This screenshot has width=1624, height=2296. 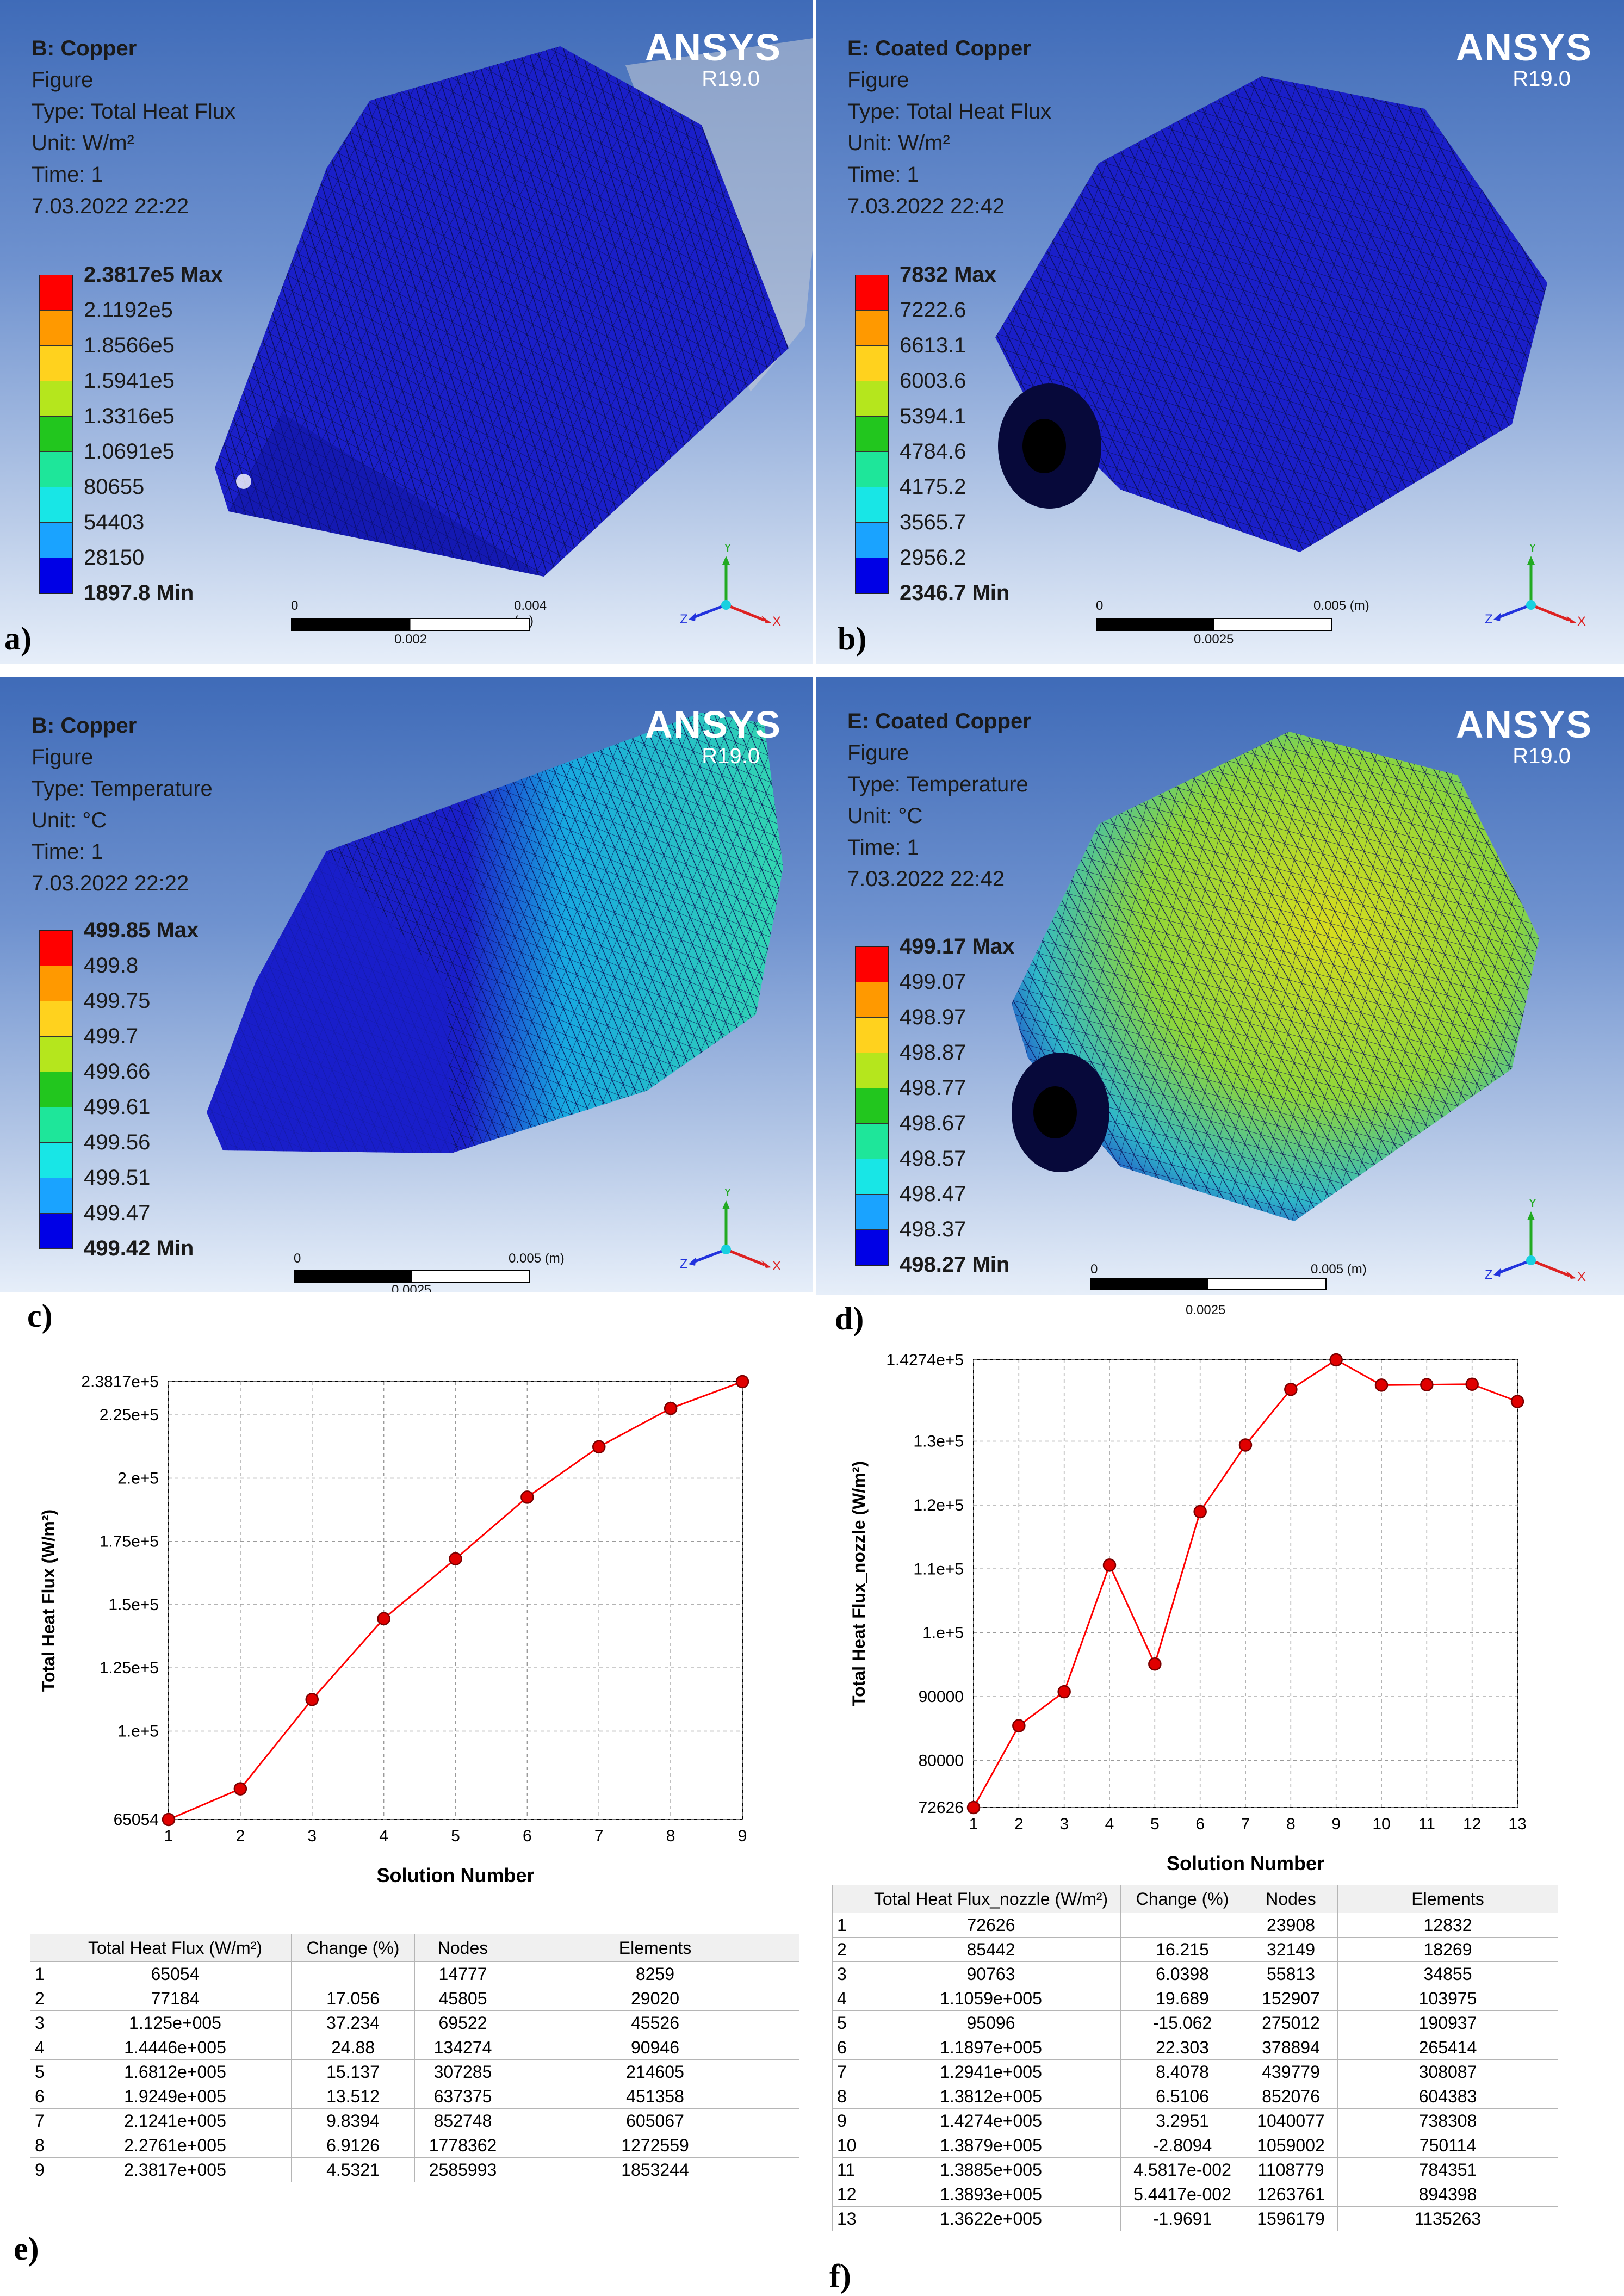 What do you see at coordinates (1291, 2194) in the screenshot?
I see `table-cell: 1263761` at bounding box center [1291, 2194].